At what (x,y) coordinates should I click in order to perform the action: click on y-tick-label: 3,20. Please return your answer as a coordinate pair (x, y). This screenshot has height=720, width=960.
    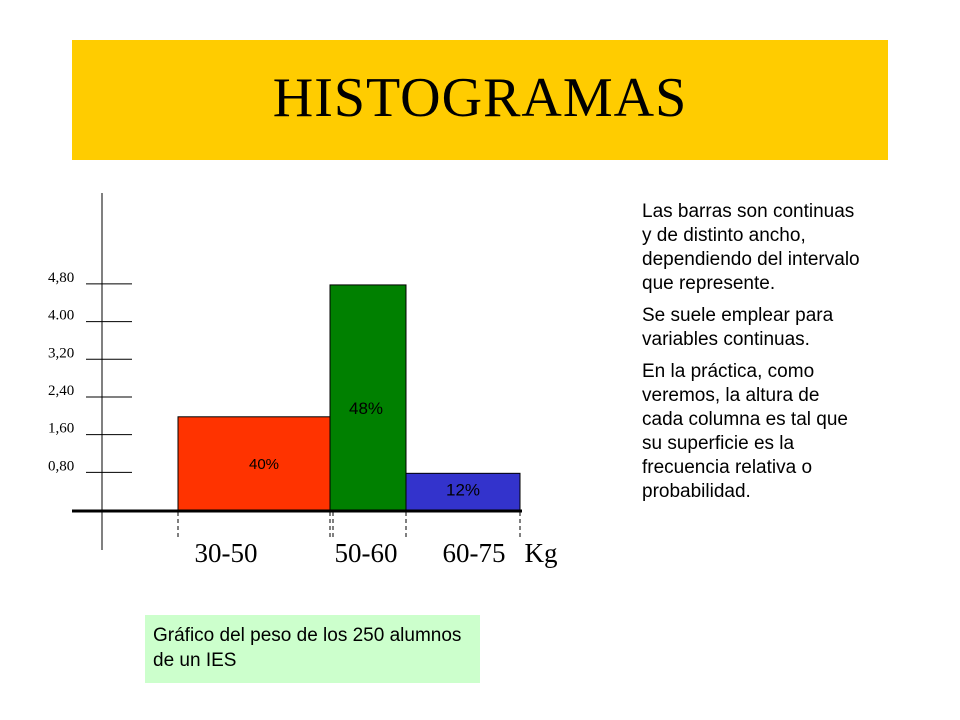
    Looking at the image, I should click on (61, 353).